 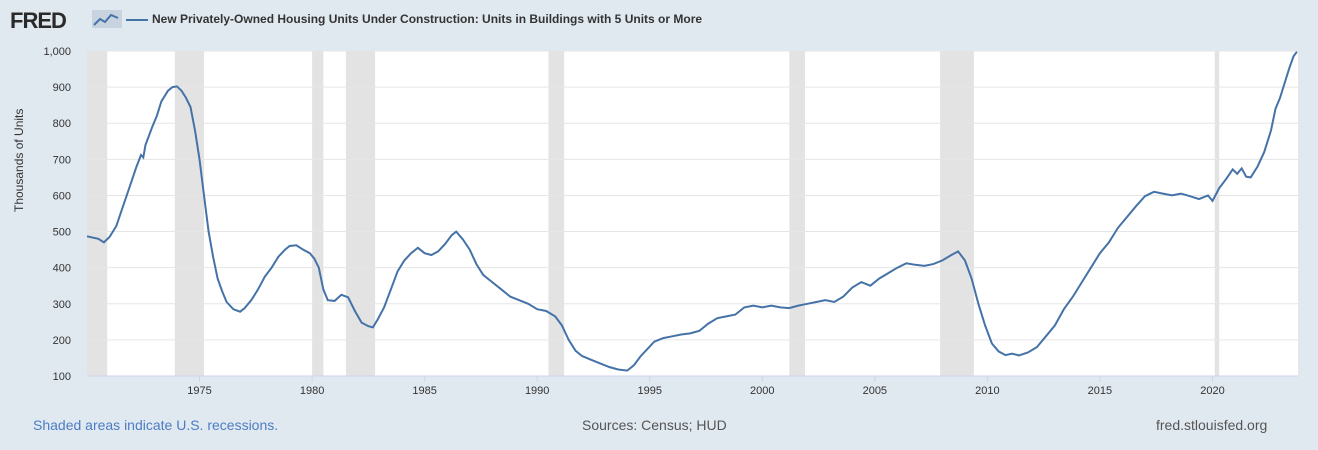 What do you see at coordinates (62, 196) in the screenshot?
I see `y-tick-label: 600` at bounding box center [62, 196].